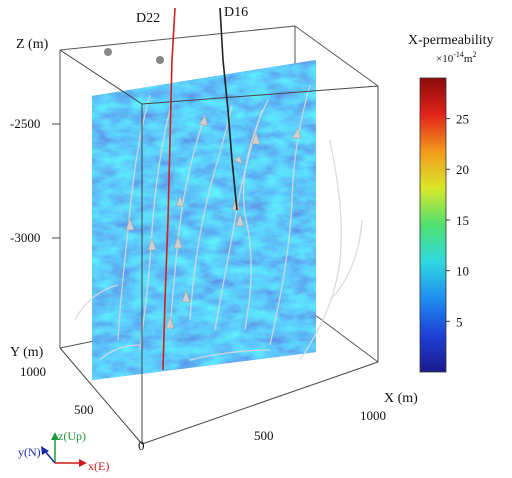 The height and width of the screenshot is (478, 512). What do you see at coordinates (236, 12) in the screenshot?
I see `well-d16-label: D16` at bounding box center [236, 12].